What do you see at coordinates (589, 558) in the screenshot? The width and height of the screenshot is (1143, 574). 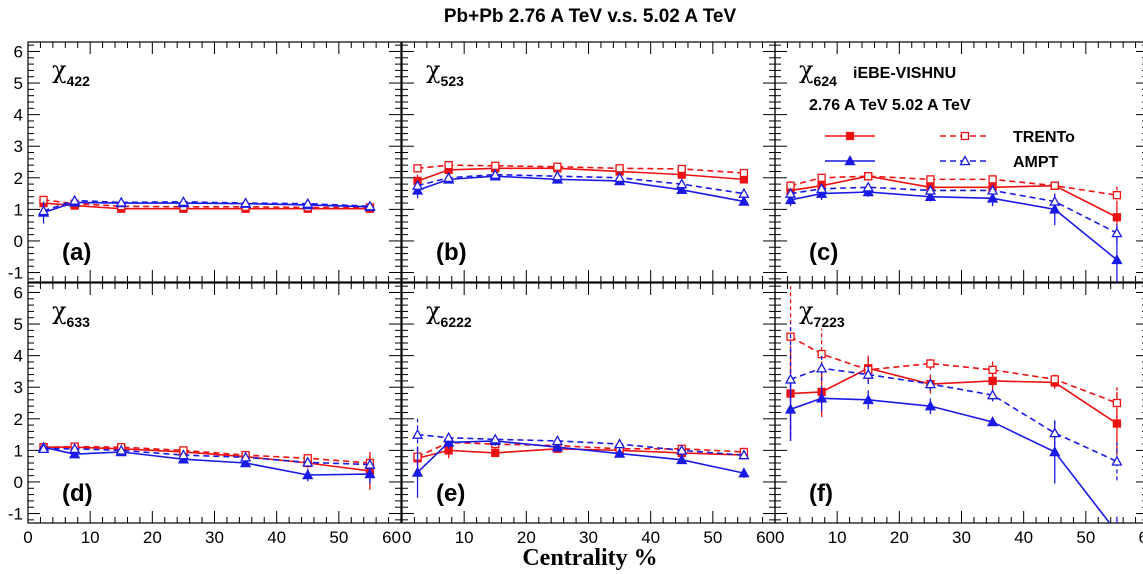 I see `x-axis-label: Centrality %` at bounding box center [589, 558].